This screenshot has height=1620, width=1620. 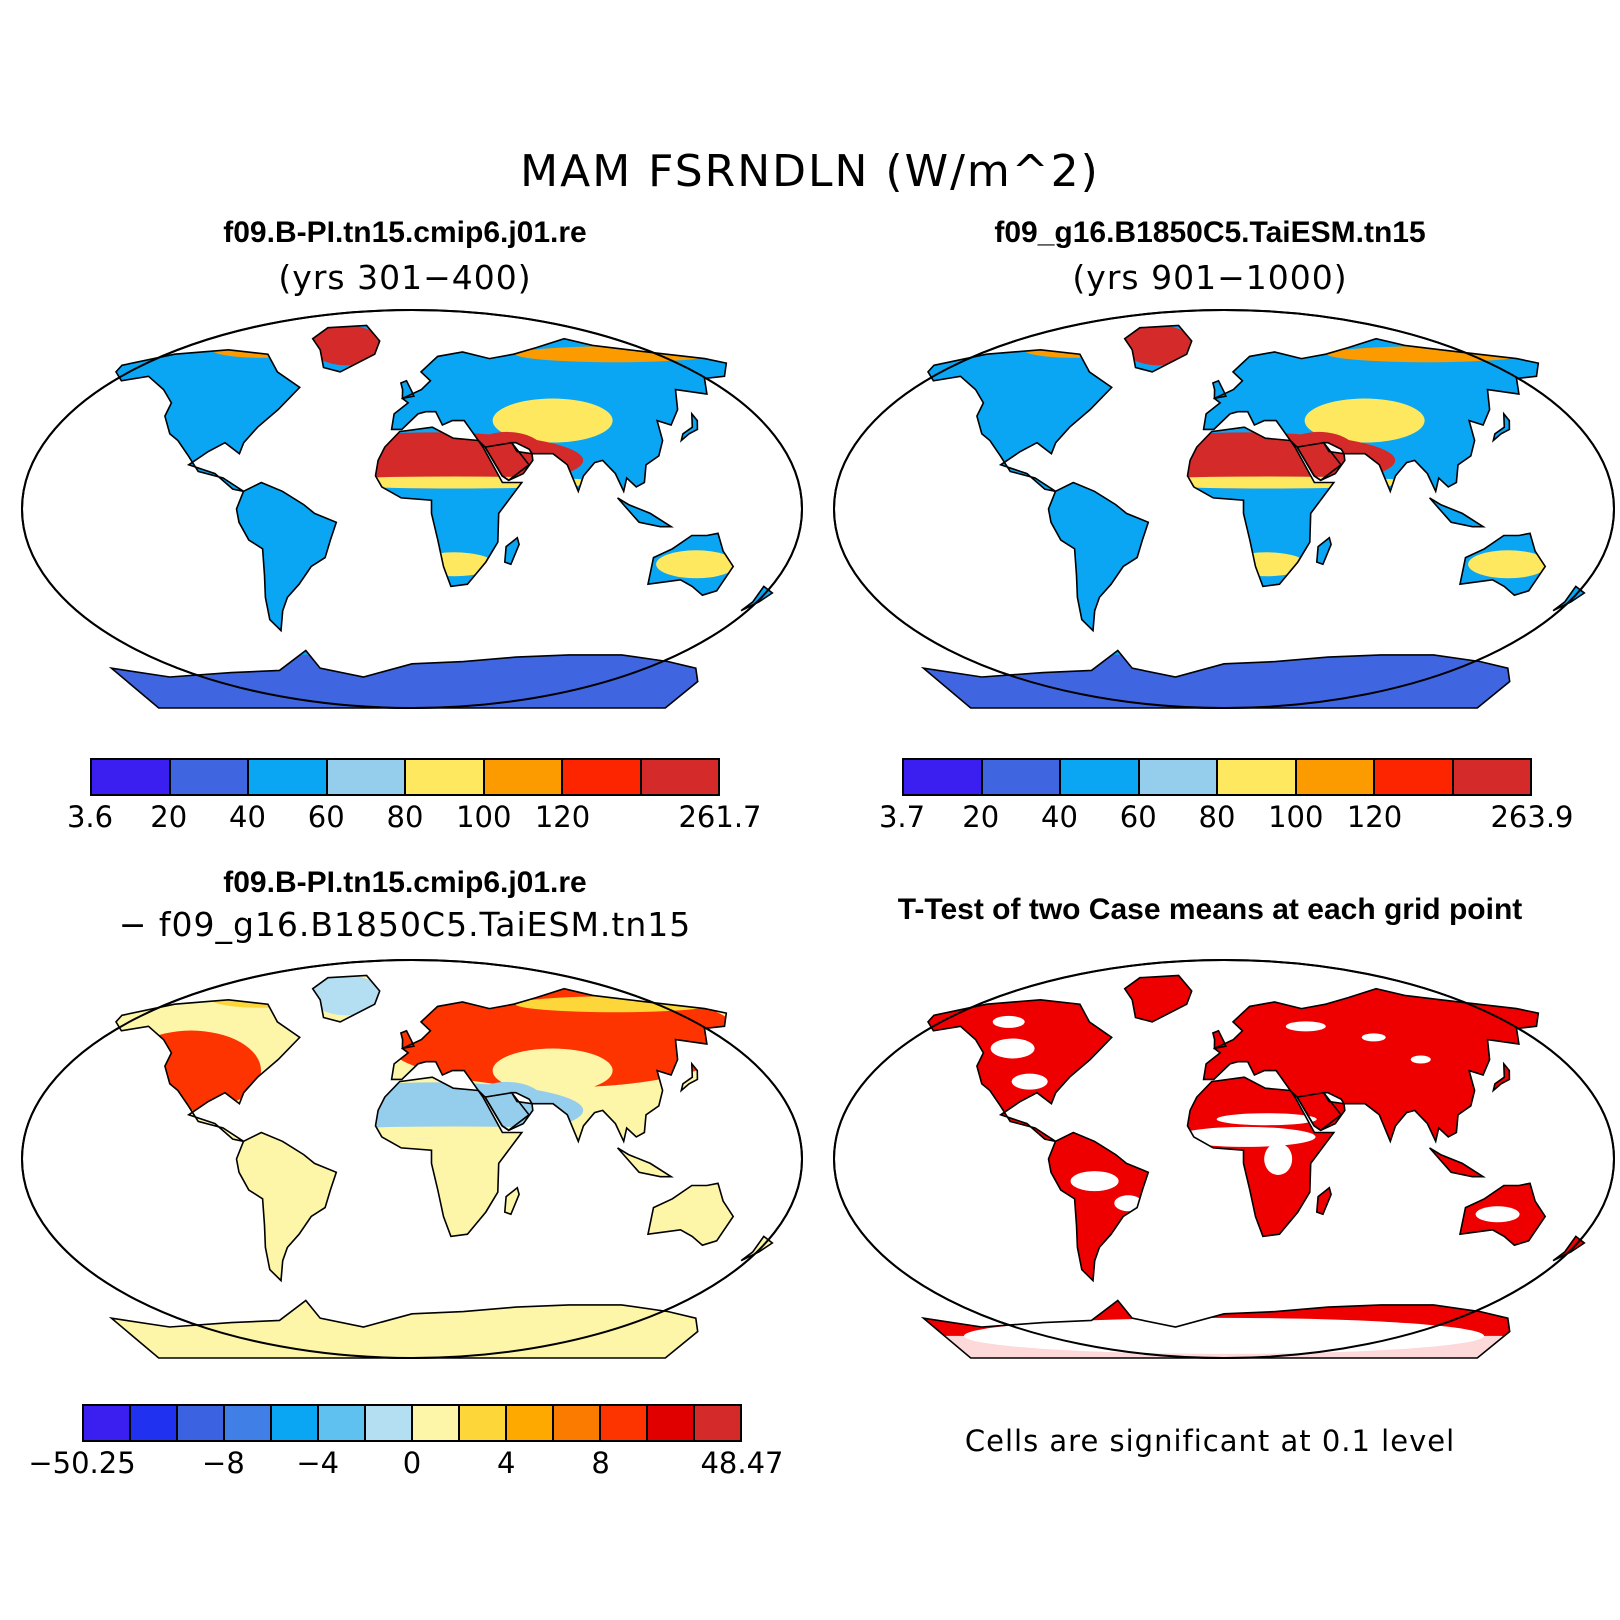 What do you see at coordinates (412, 1463) in the screenshot?
I see `colorbar-tick-label: 0` at bounding box center [412, 1463].